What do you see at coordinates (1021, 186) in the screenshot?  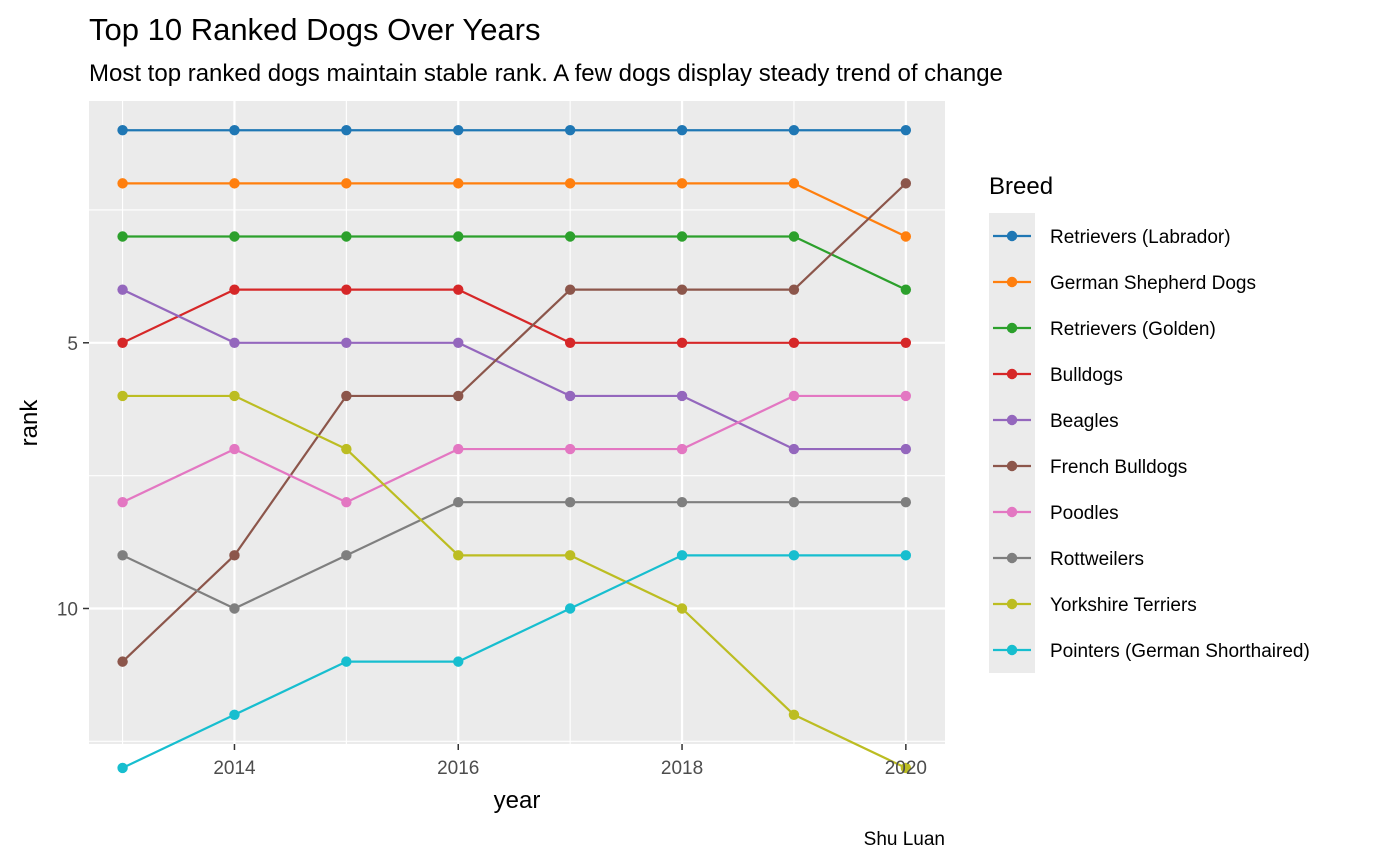 I see `legend-title: Breed` at bounding box center [1021, 186].